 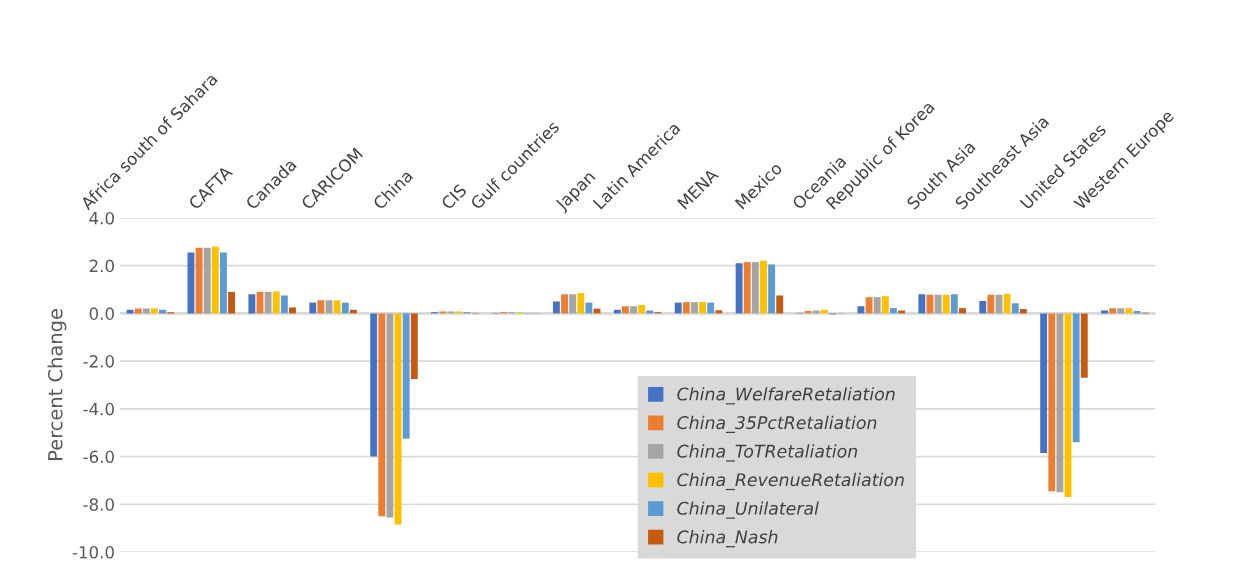 What do you see at coordinates (57, 384) in the screenshot?
I see `y-axis-title: Percent Change` at bounding box center [57, 384].